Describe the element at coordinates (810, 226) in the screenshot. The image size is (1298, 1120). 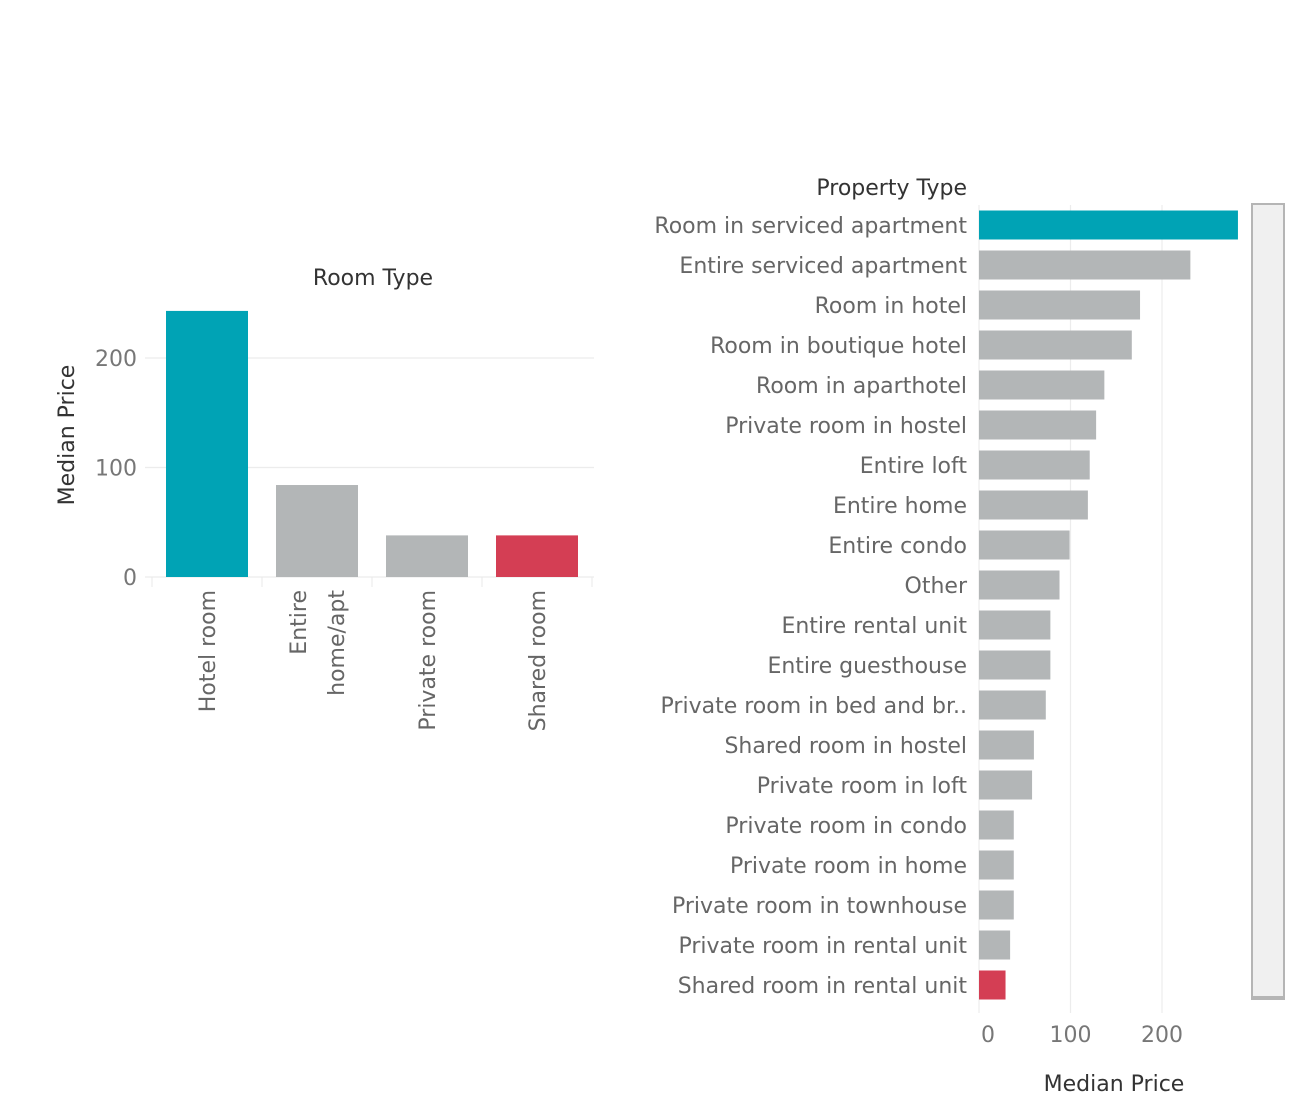
I see `category-label-room-in-serviced-apartment: Room in serviced apartment` at that location.